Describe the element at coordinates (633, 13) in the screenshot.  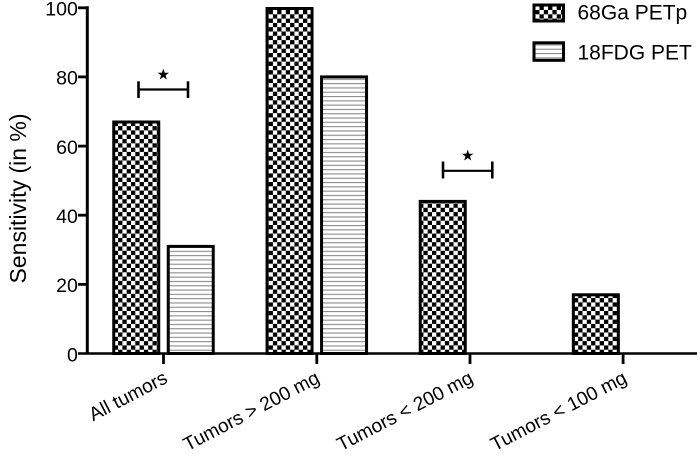
I see `svg-text: 68Ga PETp` at that location.